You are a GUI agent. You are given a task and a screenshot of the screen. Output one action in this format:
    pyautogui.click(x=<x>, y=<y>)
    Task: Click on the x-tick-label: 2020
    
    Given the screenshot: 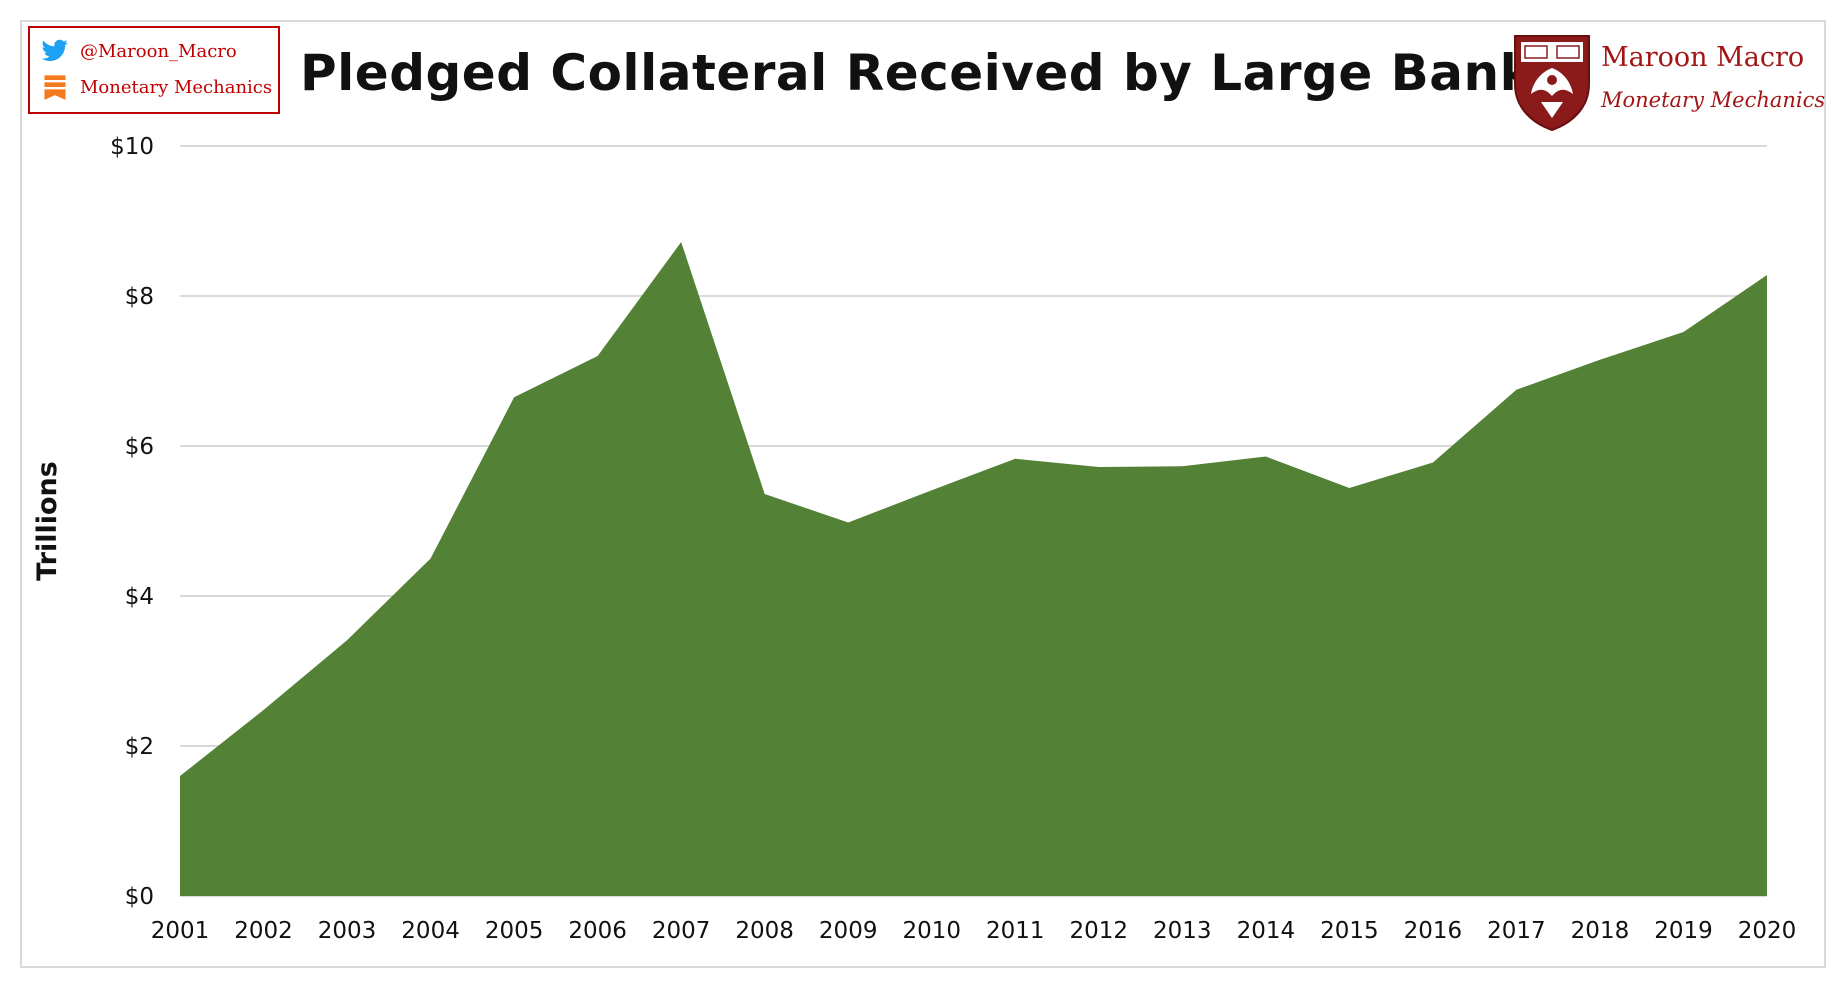 What is the action you would take?
    pyautogui.click(x=1767, y=931)
    